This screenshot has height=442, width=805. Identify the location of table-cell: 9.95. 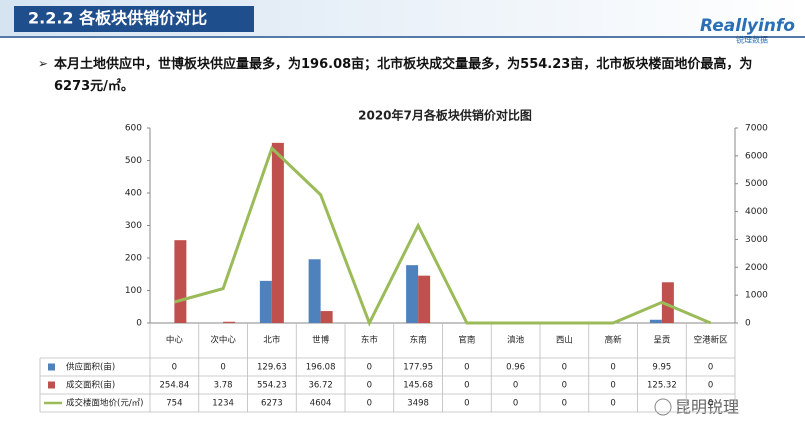
(661, 368).